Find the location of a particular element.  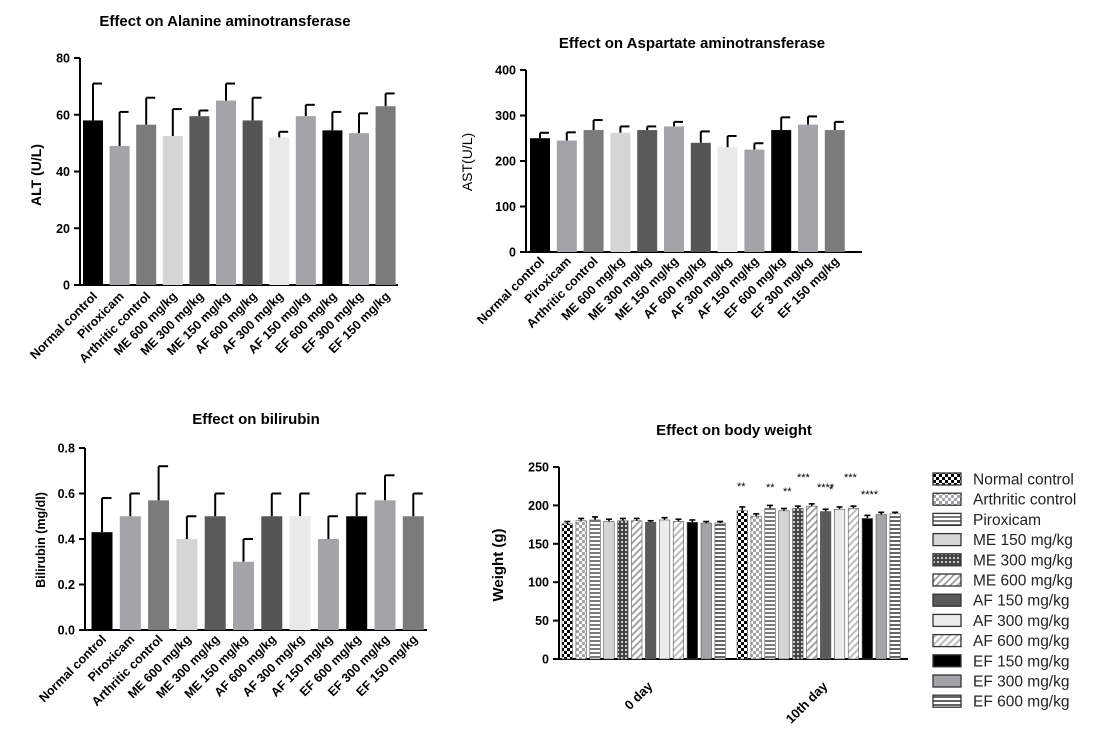

legend-label-ef-150-mg-kg: EF 150 mg/kg is located at coordinates (1021, 661).